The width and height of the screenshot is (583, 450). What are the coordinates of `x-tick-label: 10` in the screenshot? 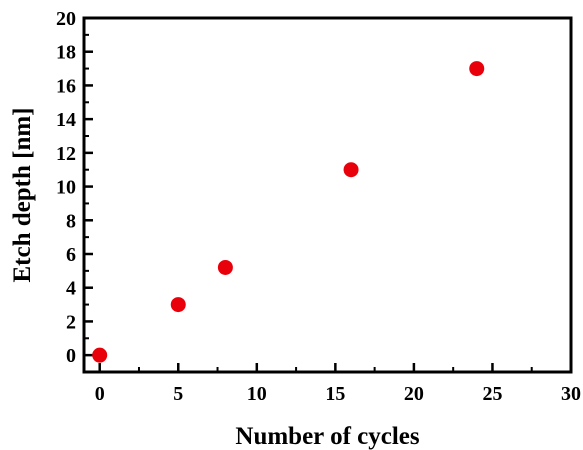 It's located at (257, 394).